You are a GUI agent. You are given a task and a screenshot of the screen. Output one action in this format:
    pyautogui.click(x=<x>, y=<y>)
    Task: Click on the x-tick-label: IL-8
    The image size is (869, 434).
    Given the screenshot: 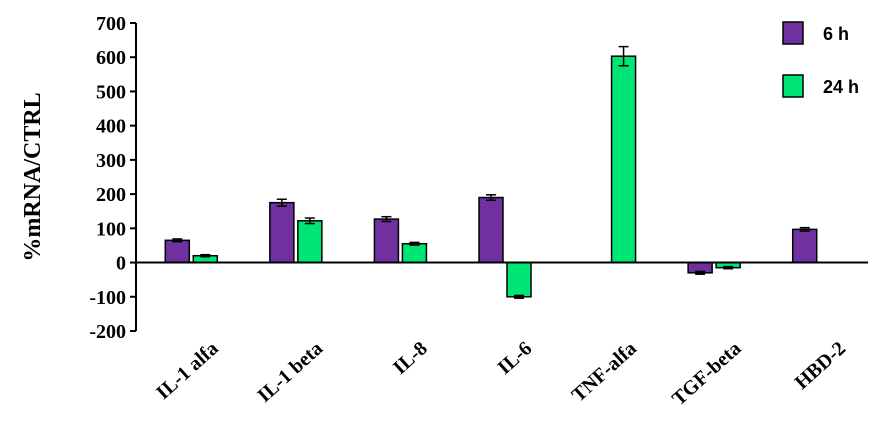 What is the action you would take?
    pyautogui.click(x=410, y=358)
    